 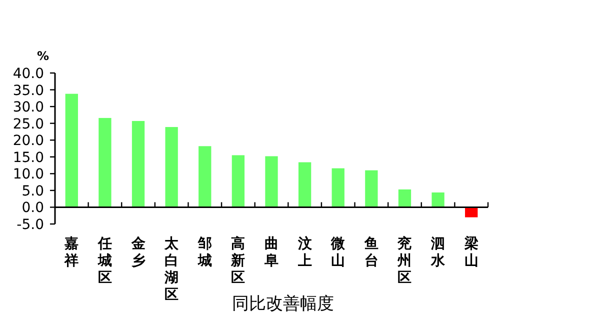 What do you see at coordinates (370, 252) in the screenshot?
I see `x-tick-label: 鱼台` at bounding box center [370, 252].